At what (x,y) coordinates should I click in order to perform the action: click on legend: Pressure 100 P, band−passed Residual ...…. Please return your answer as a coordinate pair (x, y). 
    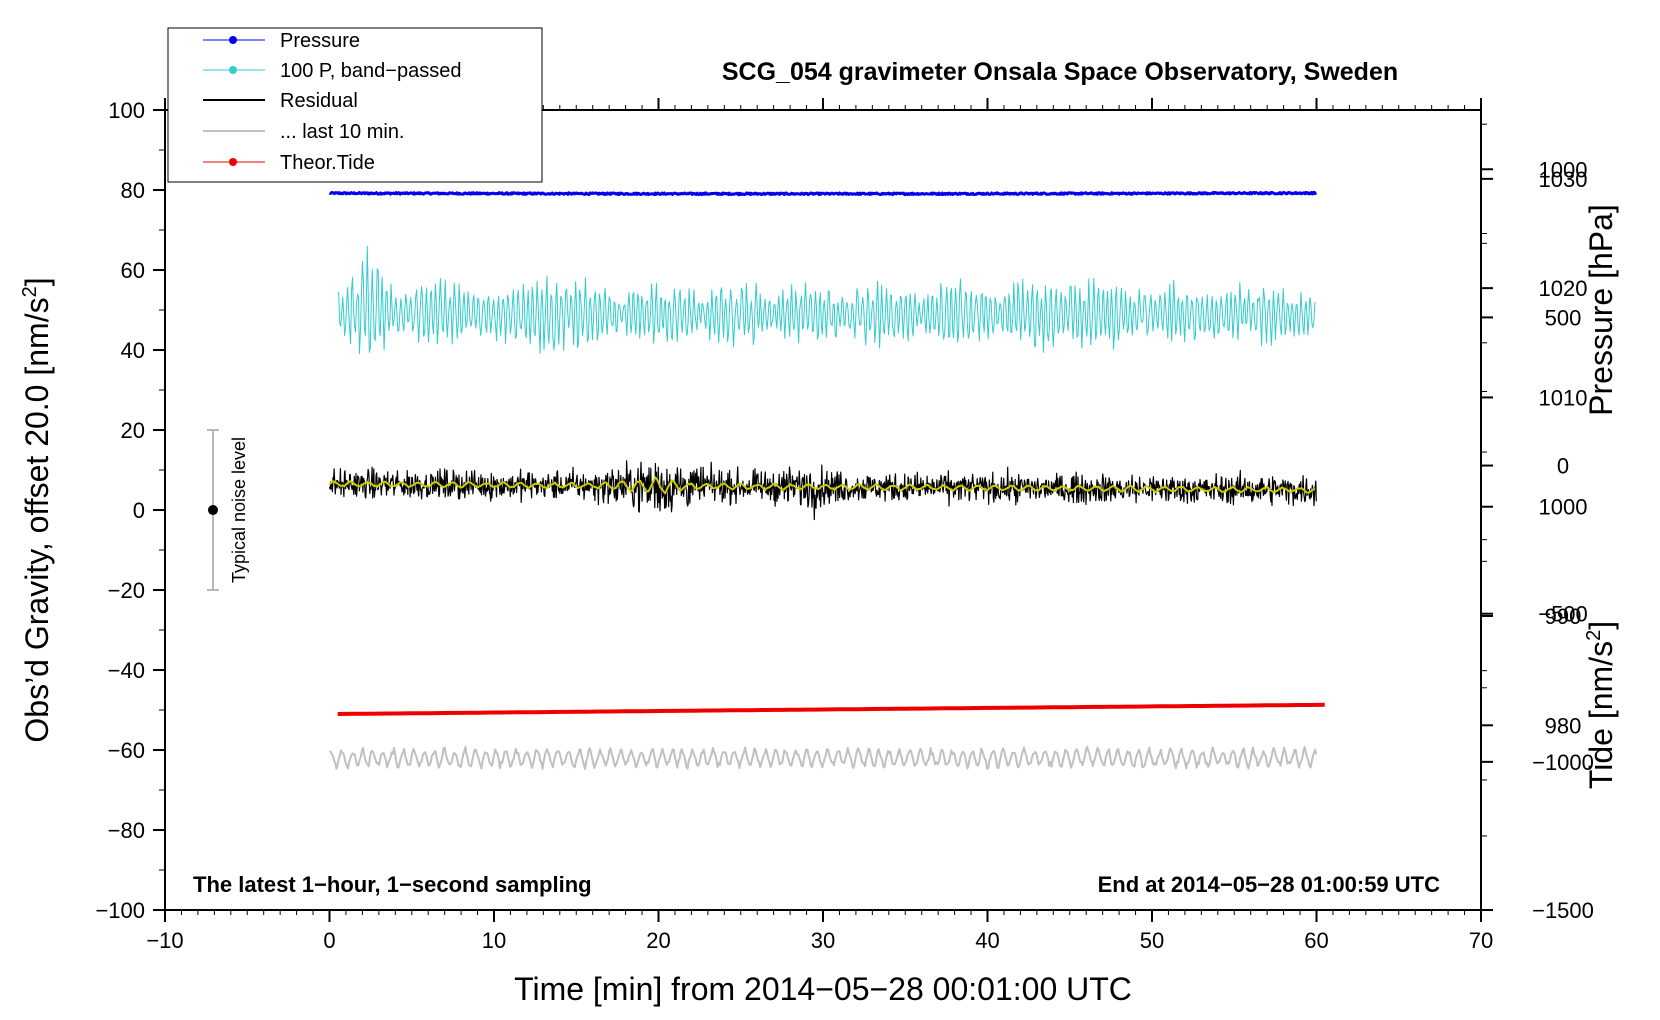
    Looking at the image, I should click on (355, 105).